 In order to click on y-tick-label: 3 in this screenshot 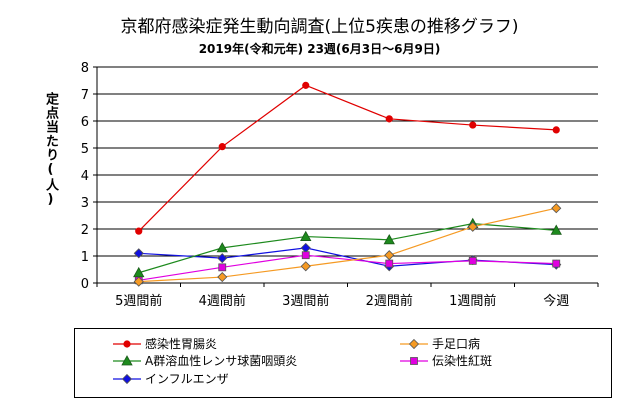, I will do `click(85, 203)`.